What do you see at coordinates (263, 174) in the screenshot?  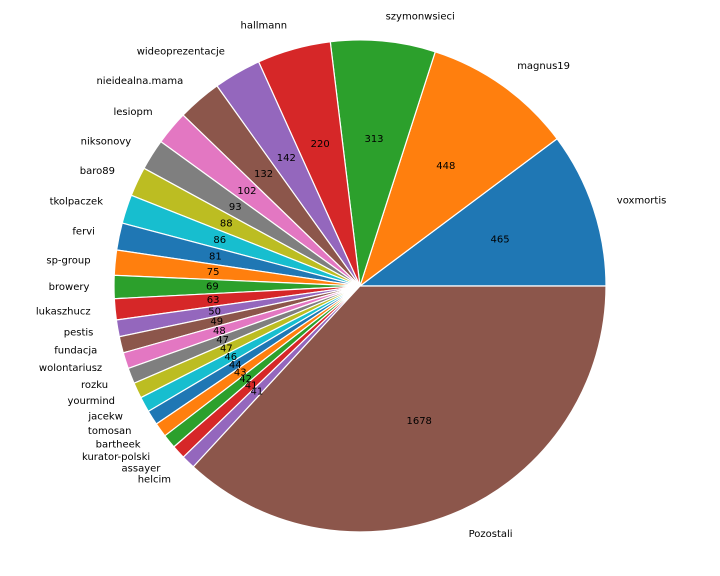 I see `value-label-nieidealna-mama: 132` at bounding box center [263, 174].